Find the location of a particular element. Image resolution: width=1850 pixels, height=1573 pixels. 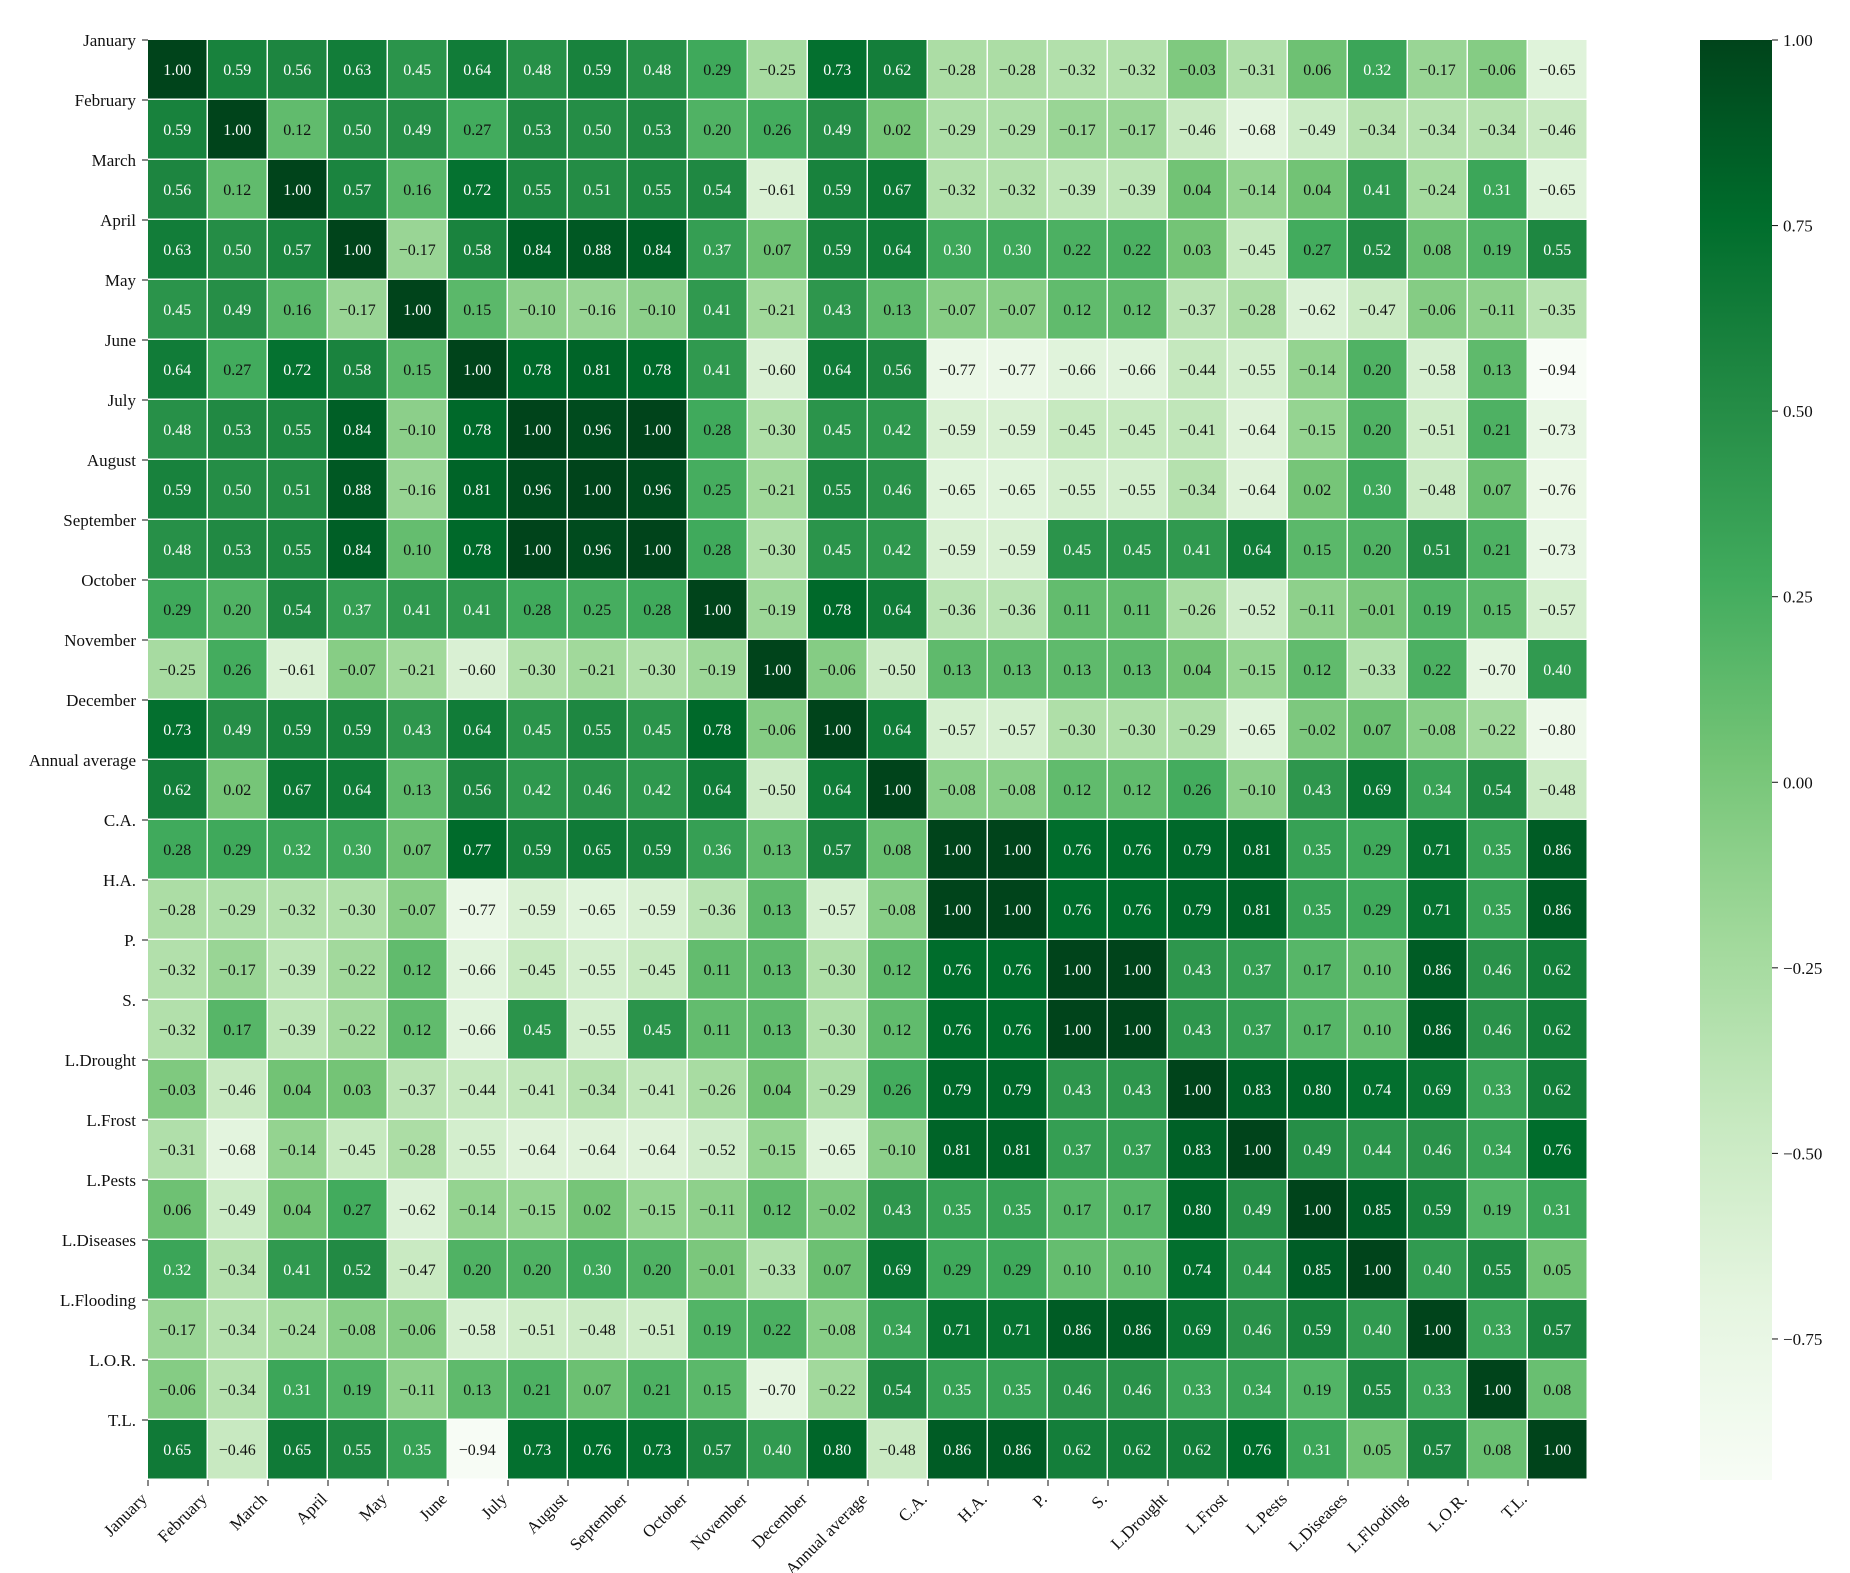

y-tick-label-february: February is located at coordinates (106, 100).